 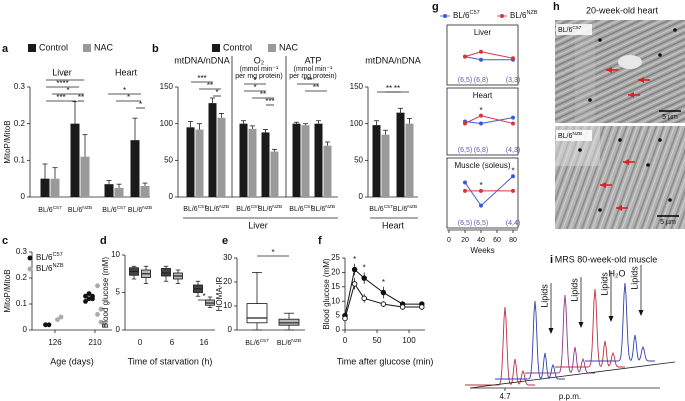 I want to click on y-tick-label: 25, so click(x=335, y=257).